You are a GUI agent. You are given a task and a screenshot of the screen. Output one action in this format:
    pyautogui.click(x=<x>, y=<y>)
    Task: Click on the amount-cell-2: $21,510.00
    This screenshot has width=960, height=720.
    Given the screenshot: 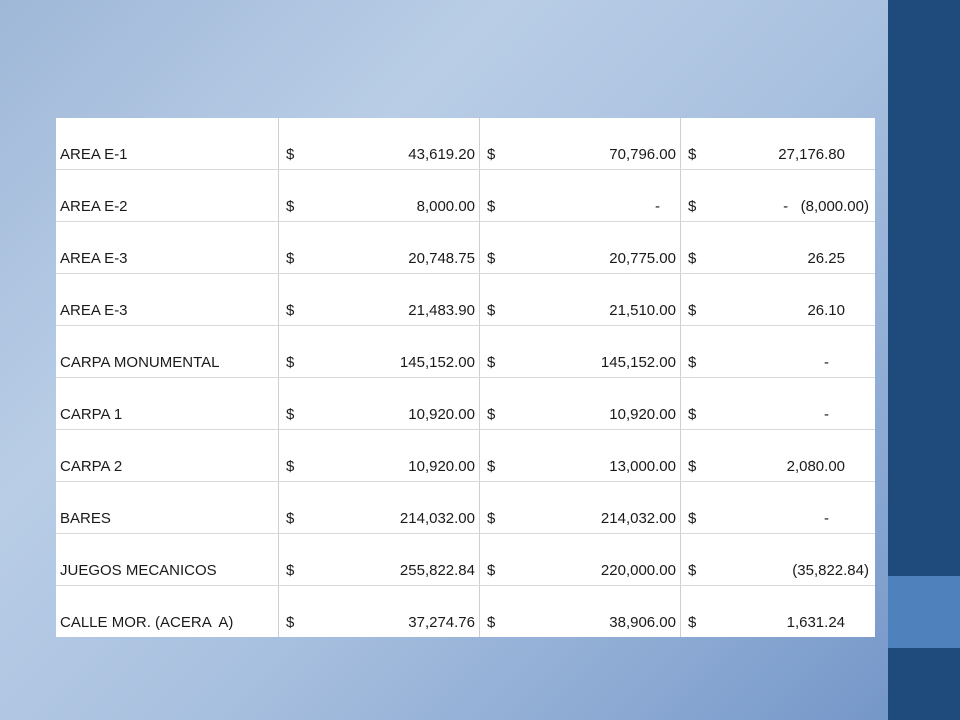 What is the action you would take?
    pyautogui.click(x=580, y=299)
    